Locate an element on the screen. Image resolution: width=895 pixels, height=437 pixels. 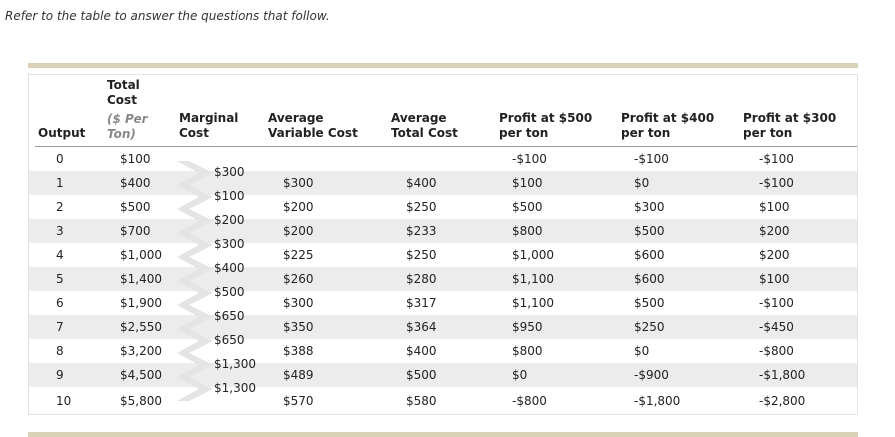
output-cell: 0 is located at coordinates (60, 159).